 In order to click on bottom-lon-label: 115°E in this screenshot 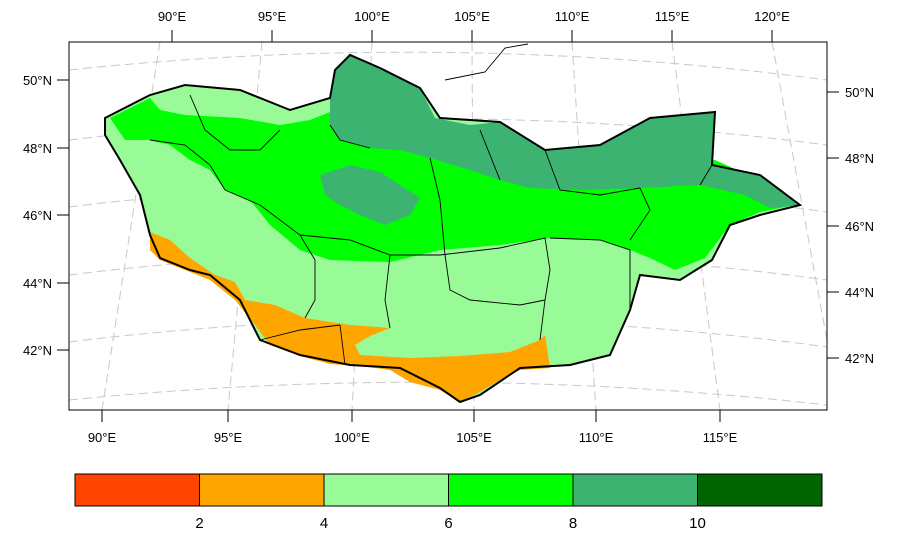, I will do `click(720, 437)`.